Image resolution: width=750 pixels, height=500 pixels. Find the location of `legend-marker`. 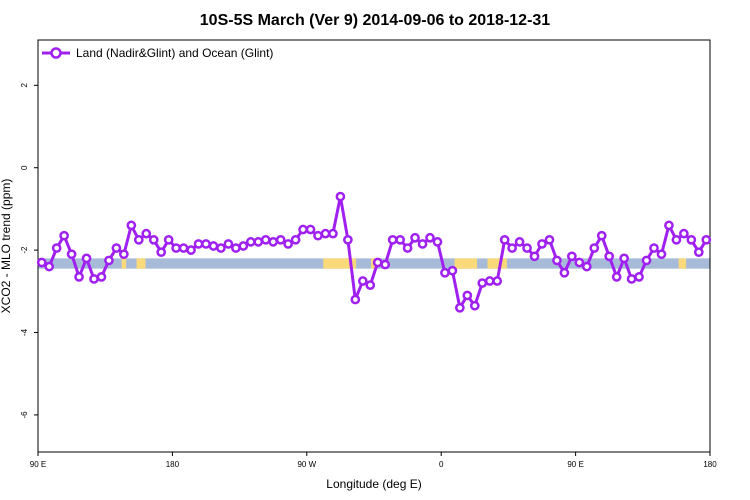

legend-marker is located at coordinates (56, 53).